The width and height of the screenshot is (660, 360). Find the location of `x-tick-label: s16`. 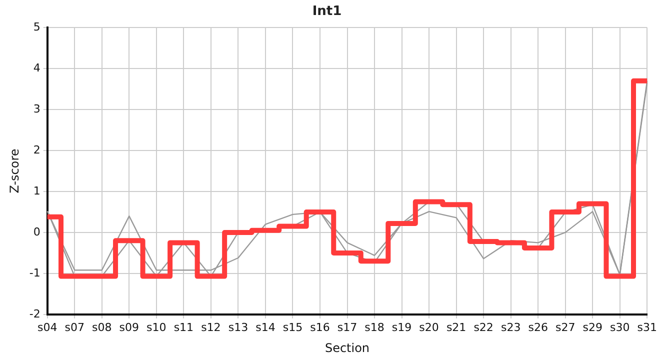

x-tick-label: s16 is located at coordinates (320, 327).